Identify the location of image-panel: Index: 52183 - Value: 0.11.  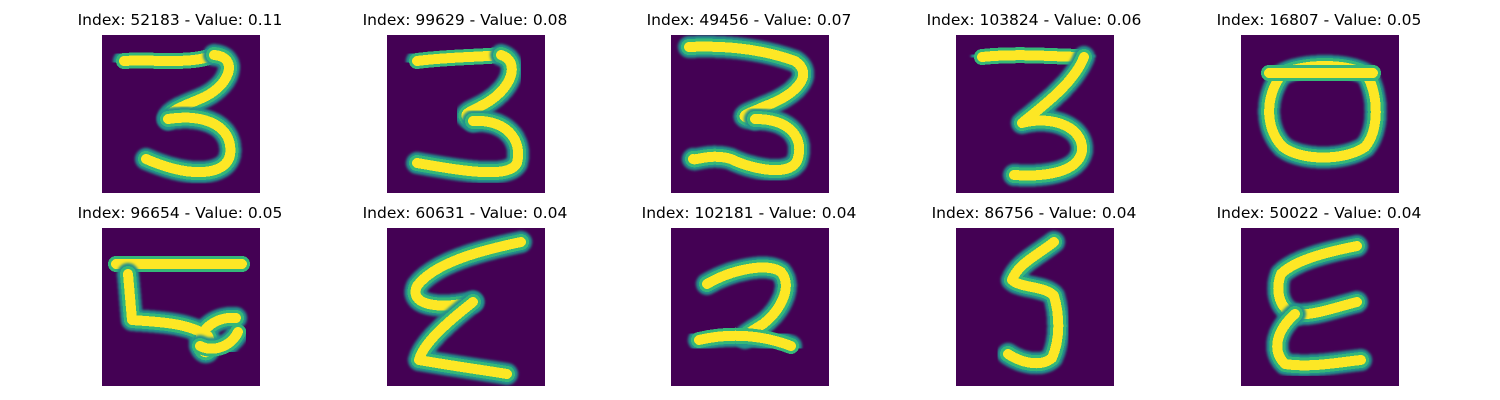
(180, 96).